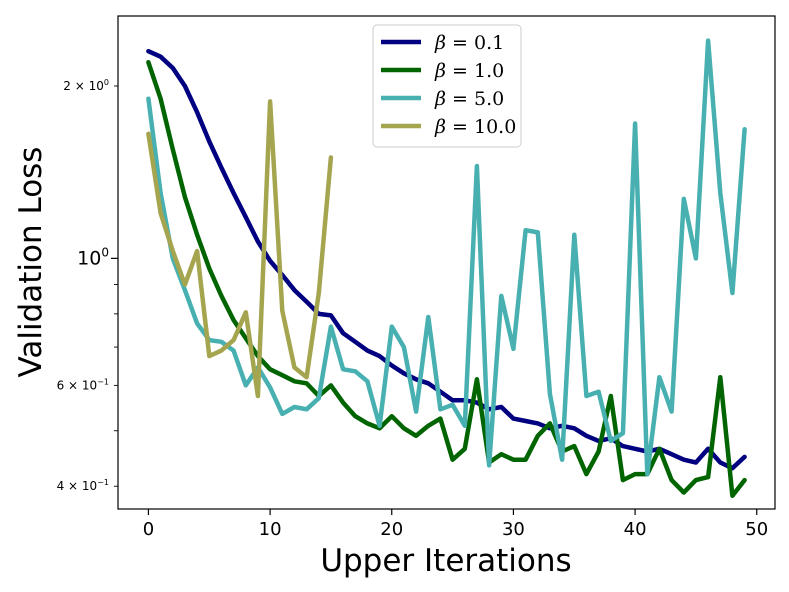 The image size is (789, 592). What do you see at coordinates (513, 529) in the screenshot?
I see `x-tick-label: 30` at bounding box center [513, 529].